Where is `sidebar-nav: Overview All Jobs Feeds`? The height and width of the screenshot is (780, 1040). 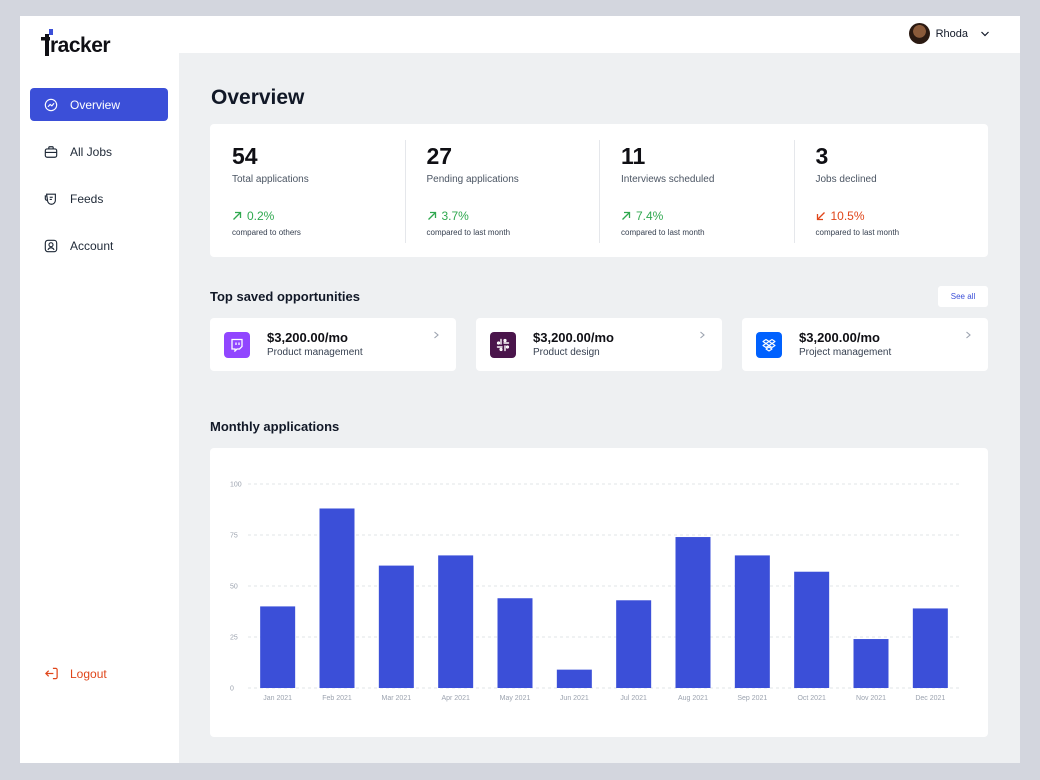 sidebar-nav: Overview All Jobs Feeds is located at coordinates (99, 182).